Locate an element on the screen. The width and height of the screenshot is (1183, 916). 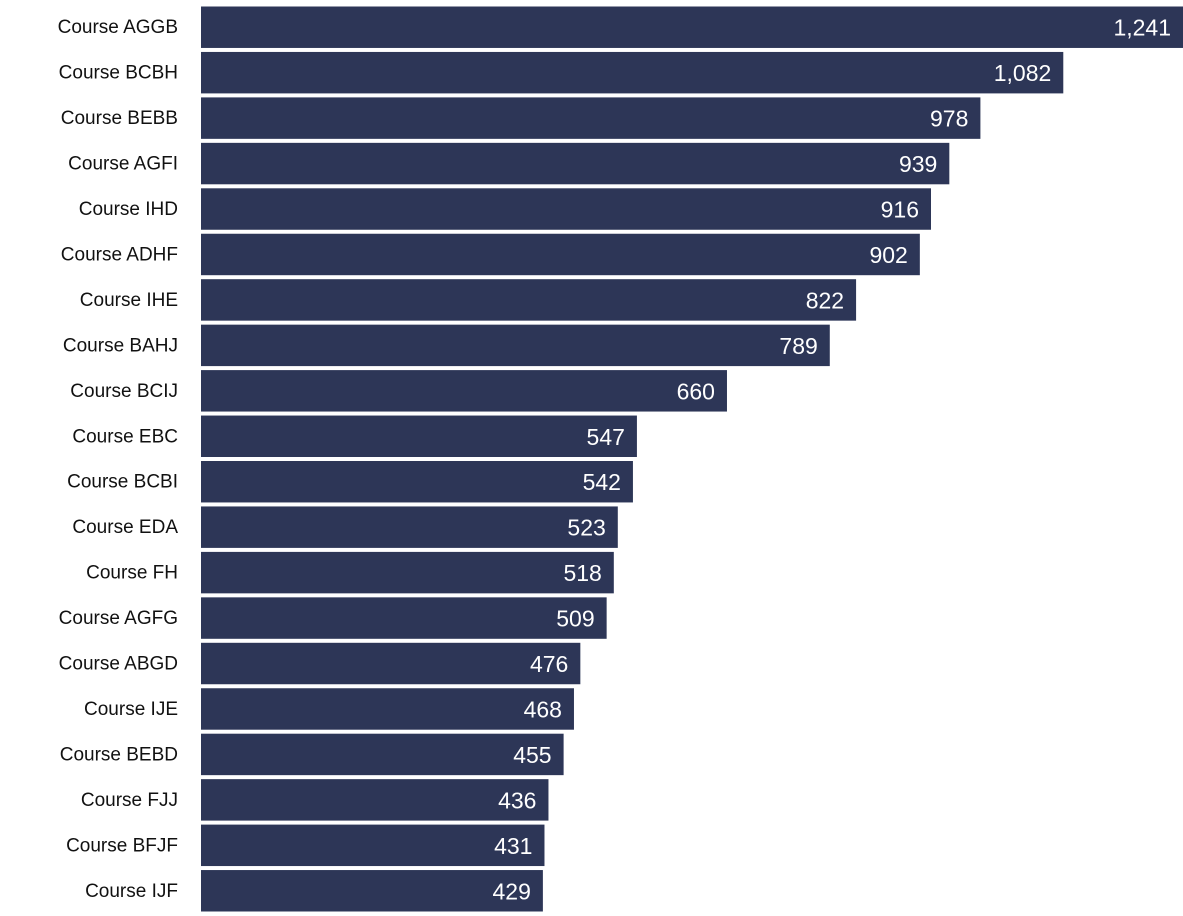
value-label: 789 is located at coordinates (798, 346).